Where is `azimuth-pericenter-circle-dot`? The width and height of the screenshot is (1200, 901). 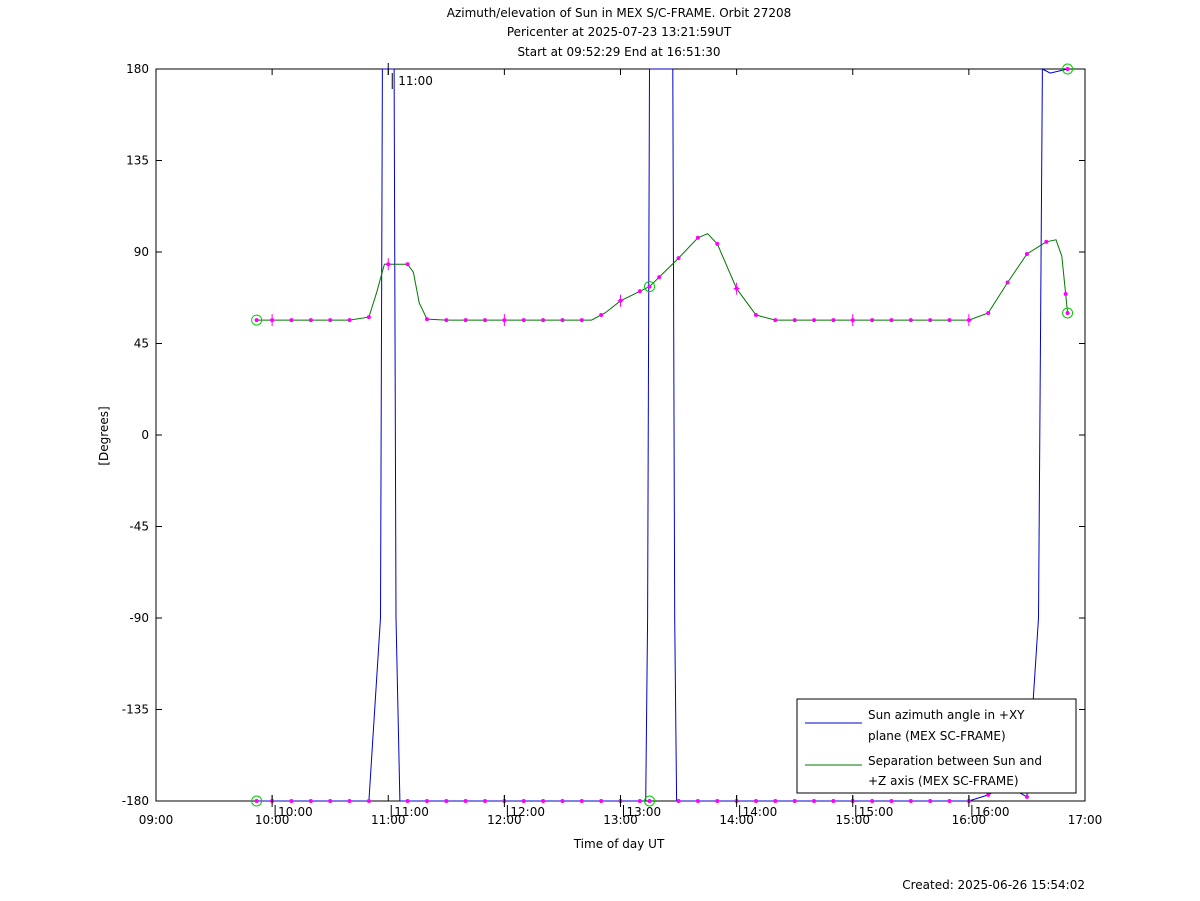
azimuth-pericenter-circle-dot is located at coordinates (649, 801).